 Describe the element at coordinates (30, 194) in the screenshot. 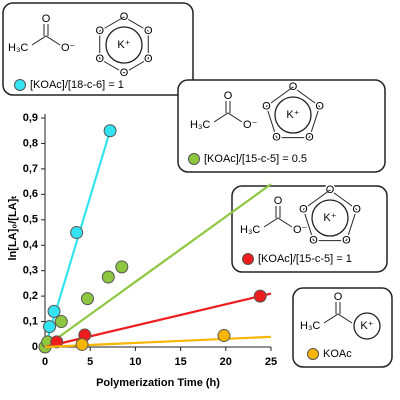

I see `y-tick-label: 0,6` at that location.